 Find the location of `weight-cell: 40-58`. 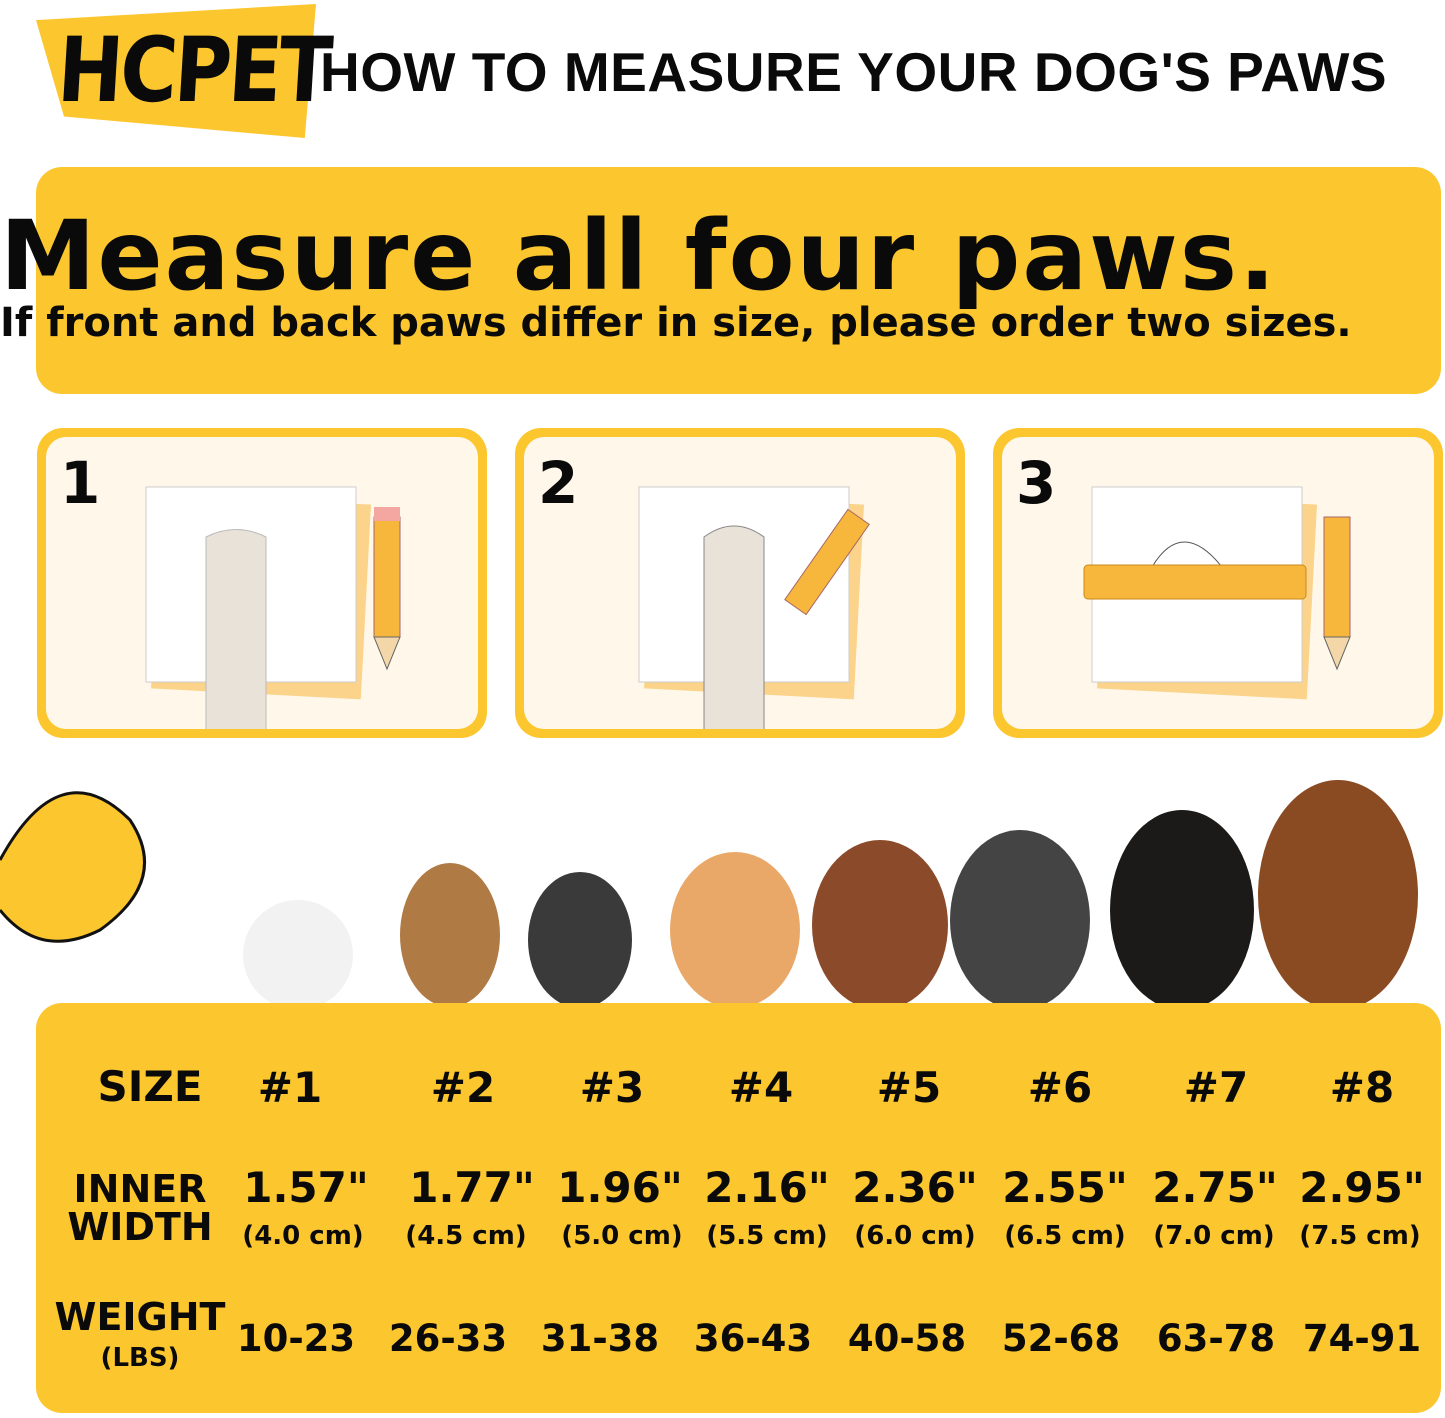

weight-cell: 40-58 is located at coordinates (907, 1338).